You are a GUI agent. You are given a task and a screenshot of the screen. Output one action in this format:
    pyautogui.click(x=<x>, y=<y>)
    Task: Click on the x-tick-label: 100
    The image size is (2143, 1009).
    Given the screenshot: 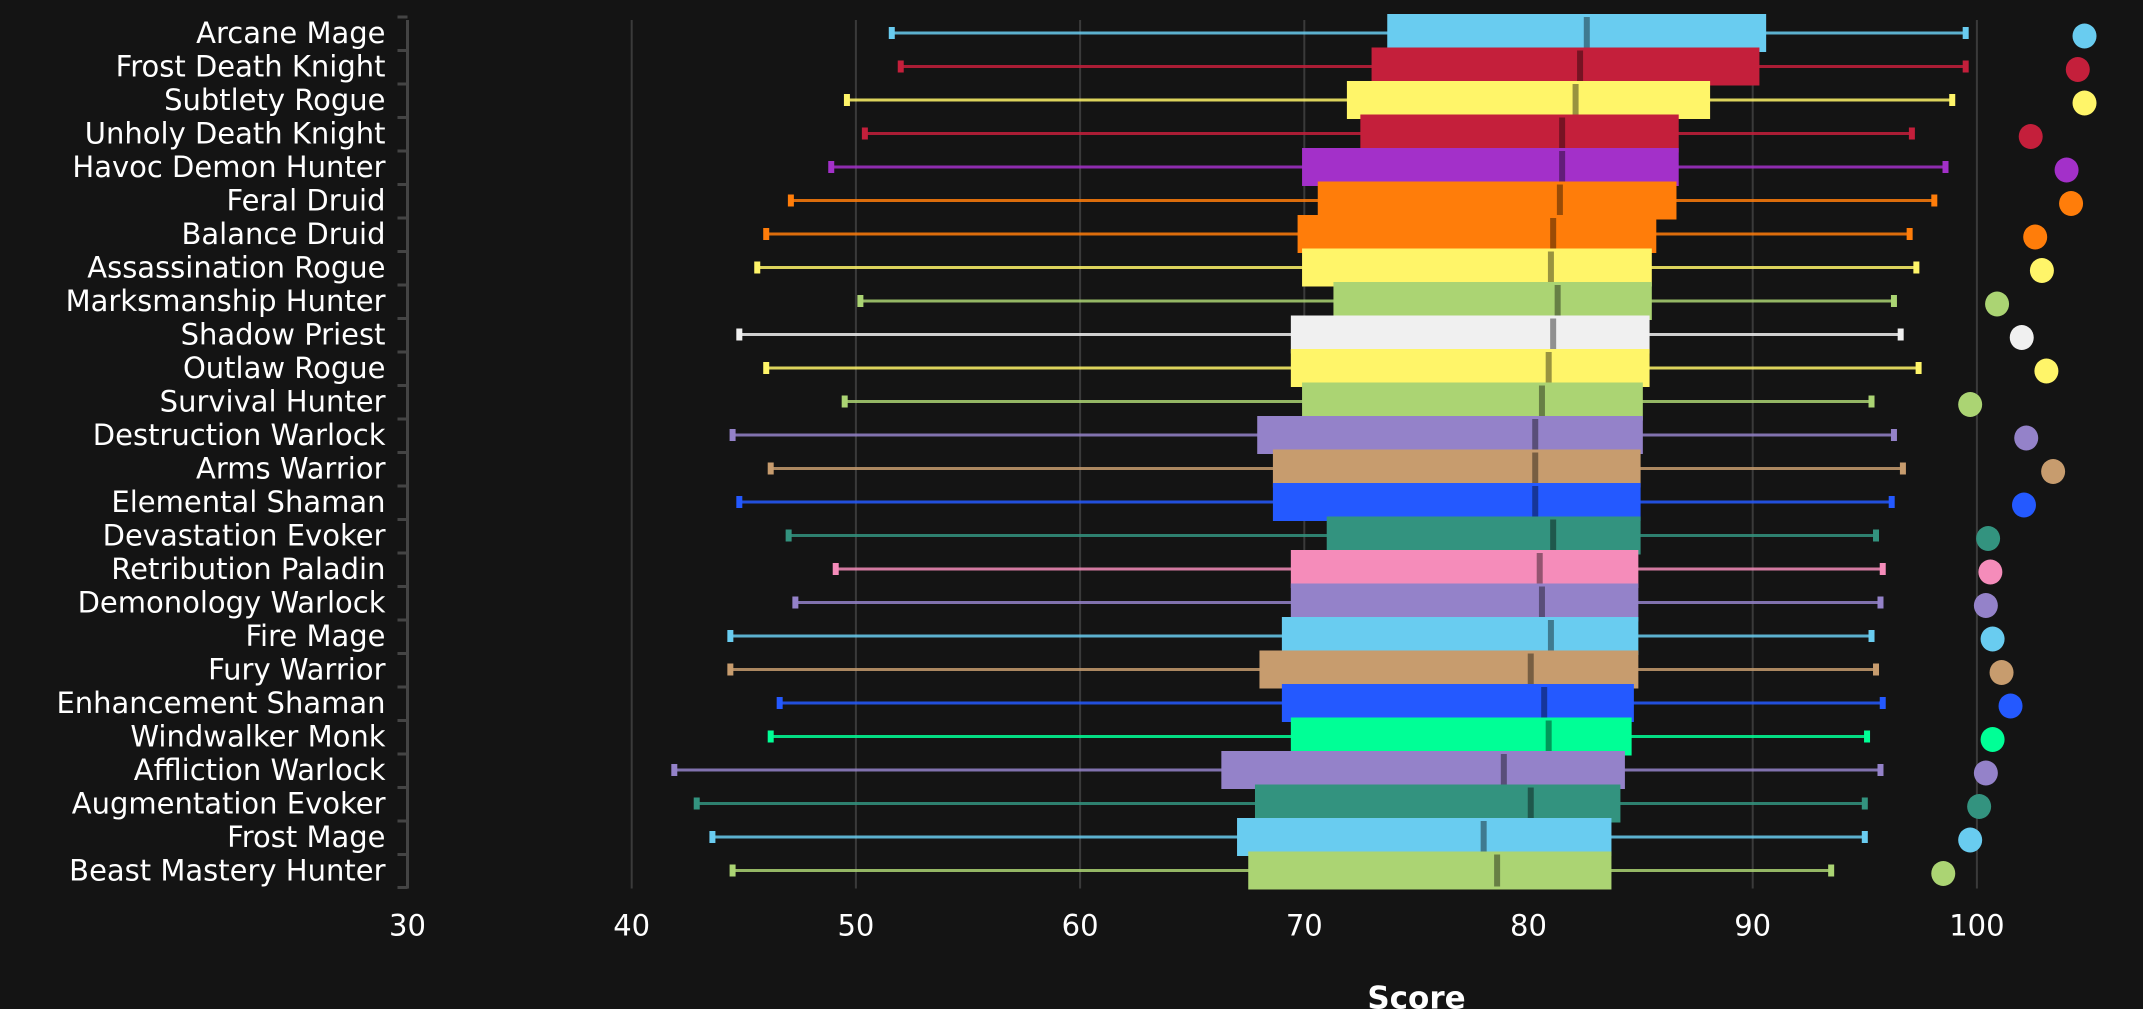 What is the action you would take?
    pyautogui.click(x=1976, y=926)
    